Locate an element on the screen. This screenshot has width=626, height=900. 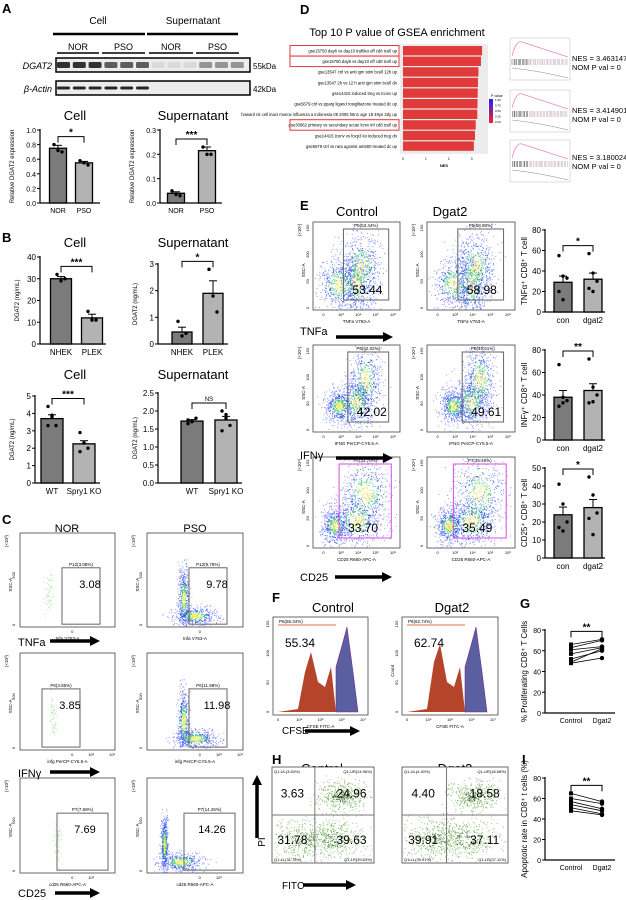
blot-band is located at coordinates (95, 88).